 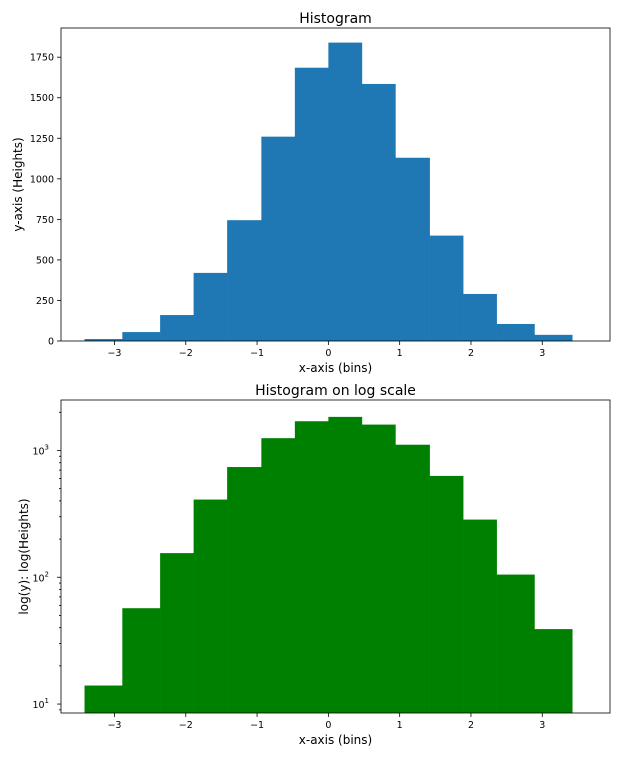 I want to click on y-tick-label: 10³, so click(x=40, y=450).